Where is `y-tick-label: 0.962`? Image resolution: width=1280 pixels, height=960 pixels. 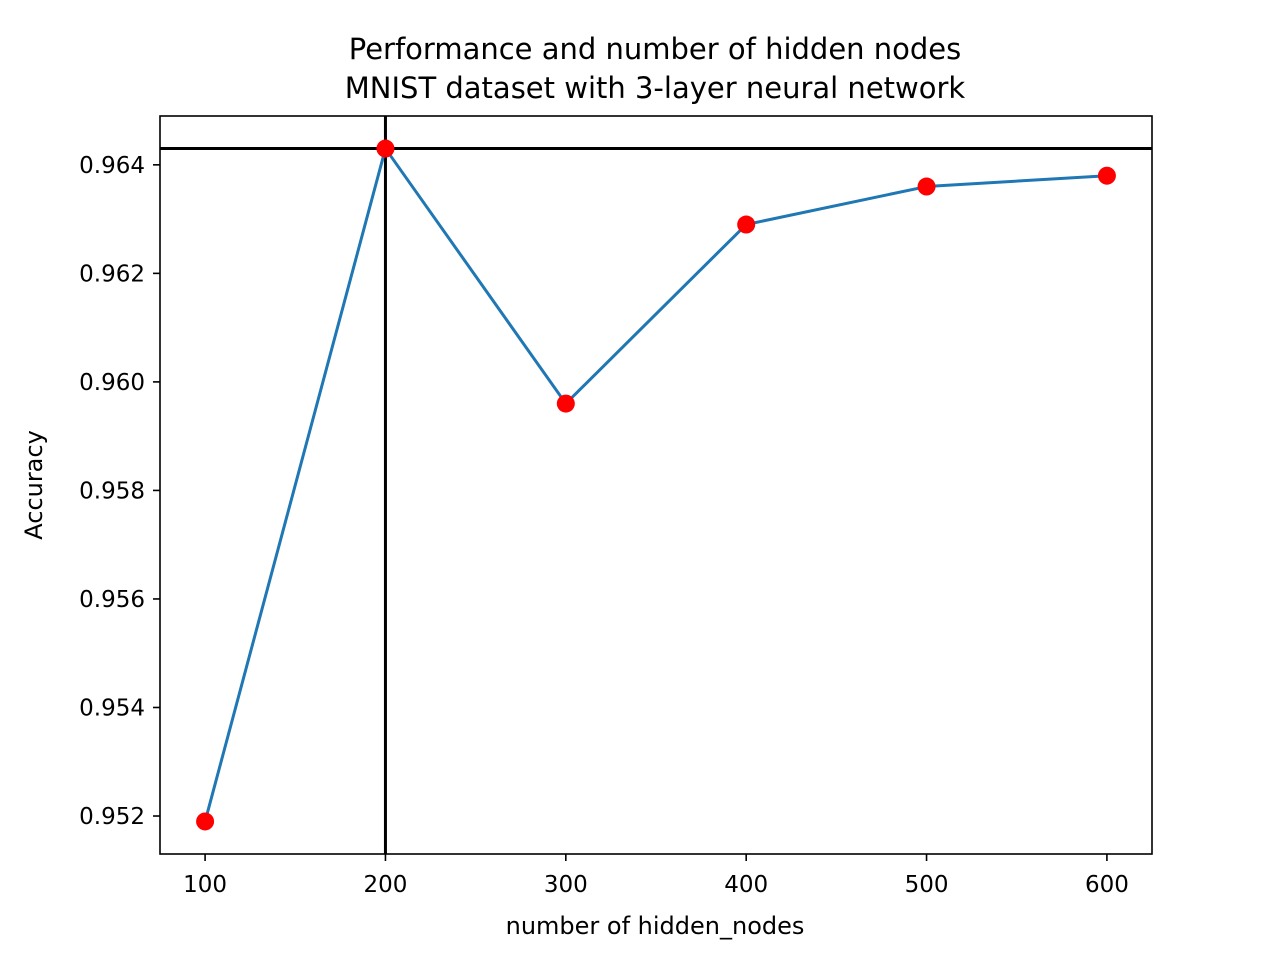 y-tick-label: 0.962 is located at coordinates (112, 274).